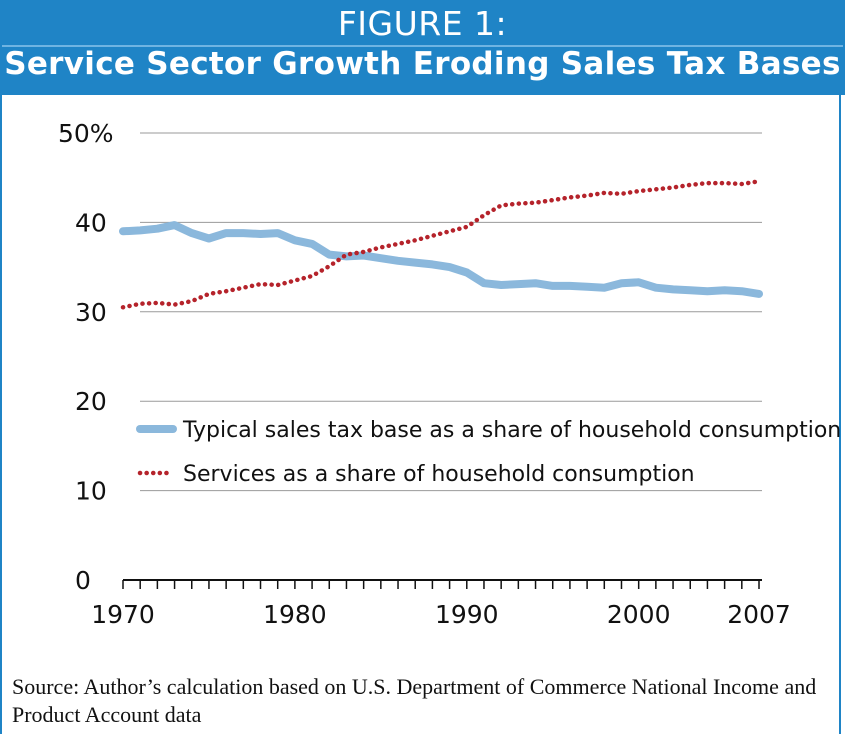 The height and width of the screenshot is (736, 845). Describe the element at coordinates (442, 584) in the screenshot. I see `x-axis` at that location.